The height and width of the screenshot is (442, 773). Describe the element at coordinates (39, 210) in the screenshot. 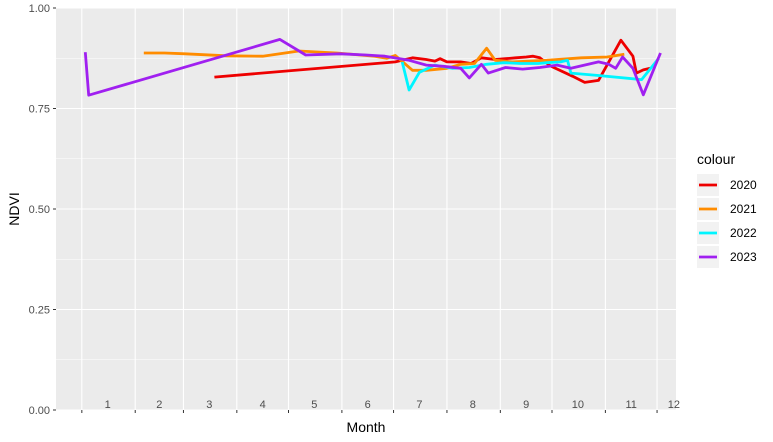

I see `y-tick-label: 0.50` at that location.